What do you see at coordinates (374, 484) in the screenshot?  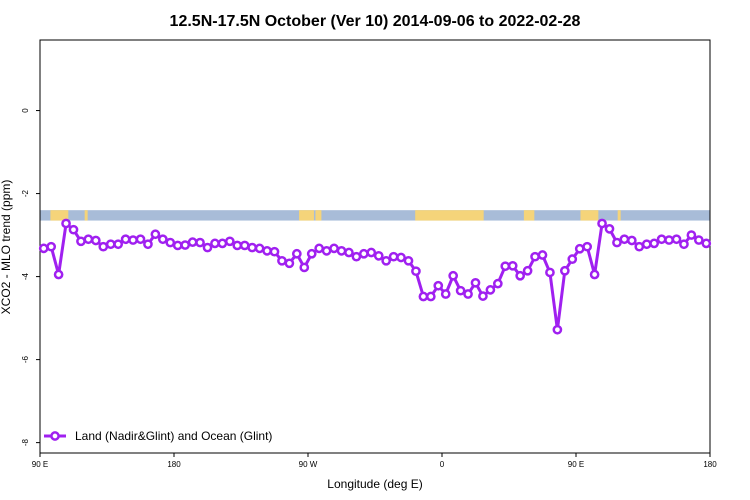 I see `x-axis-label: Longitude (deg E)` at bounding box center [374, 484].